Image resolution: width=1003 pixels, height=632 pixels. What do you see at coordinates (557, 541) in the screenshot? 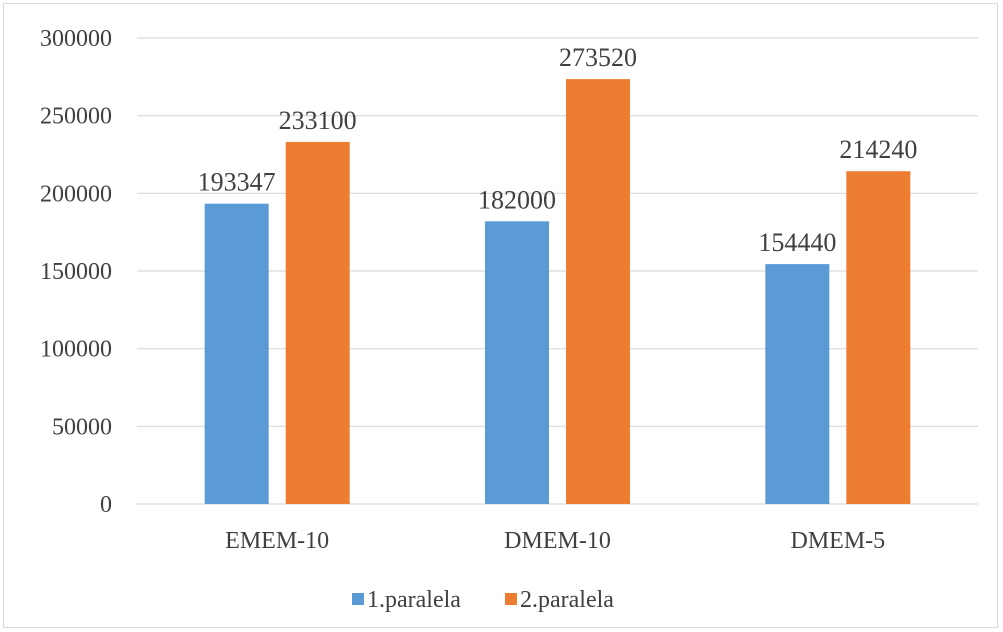
I see `x-category-label: DMEM-10` at bounding box center [557, 541].